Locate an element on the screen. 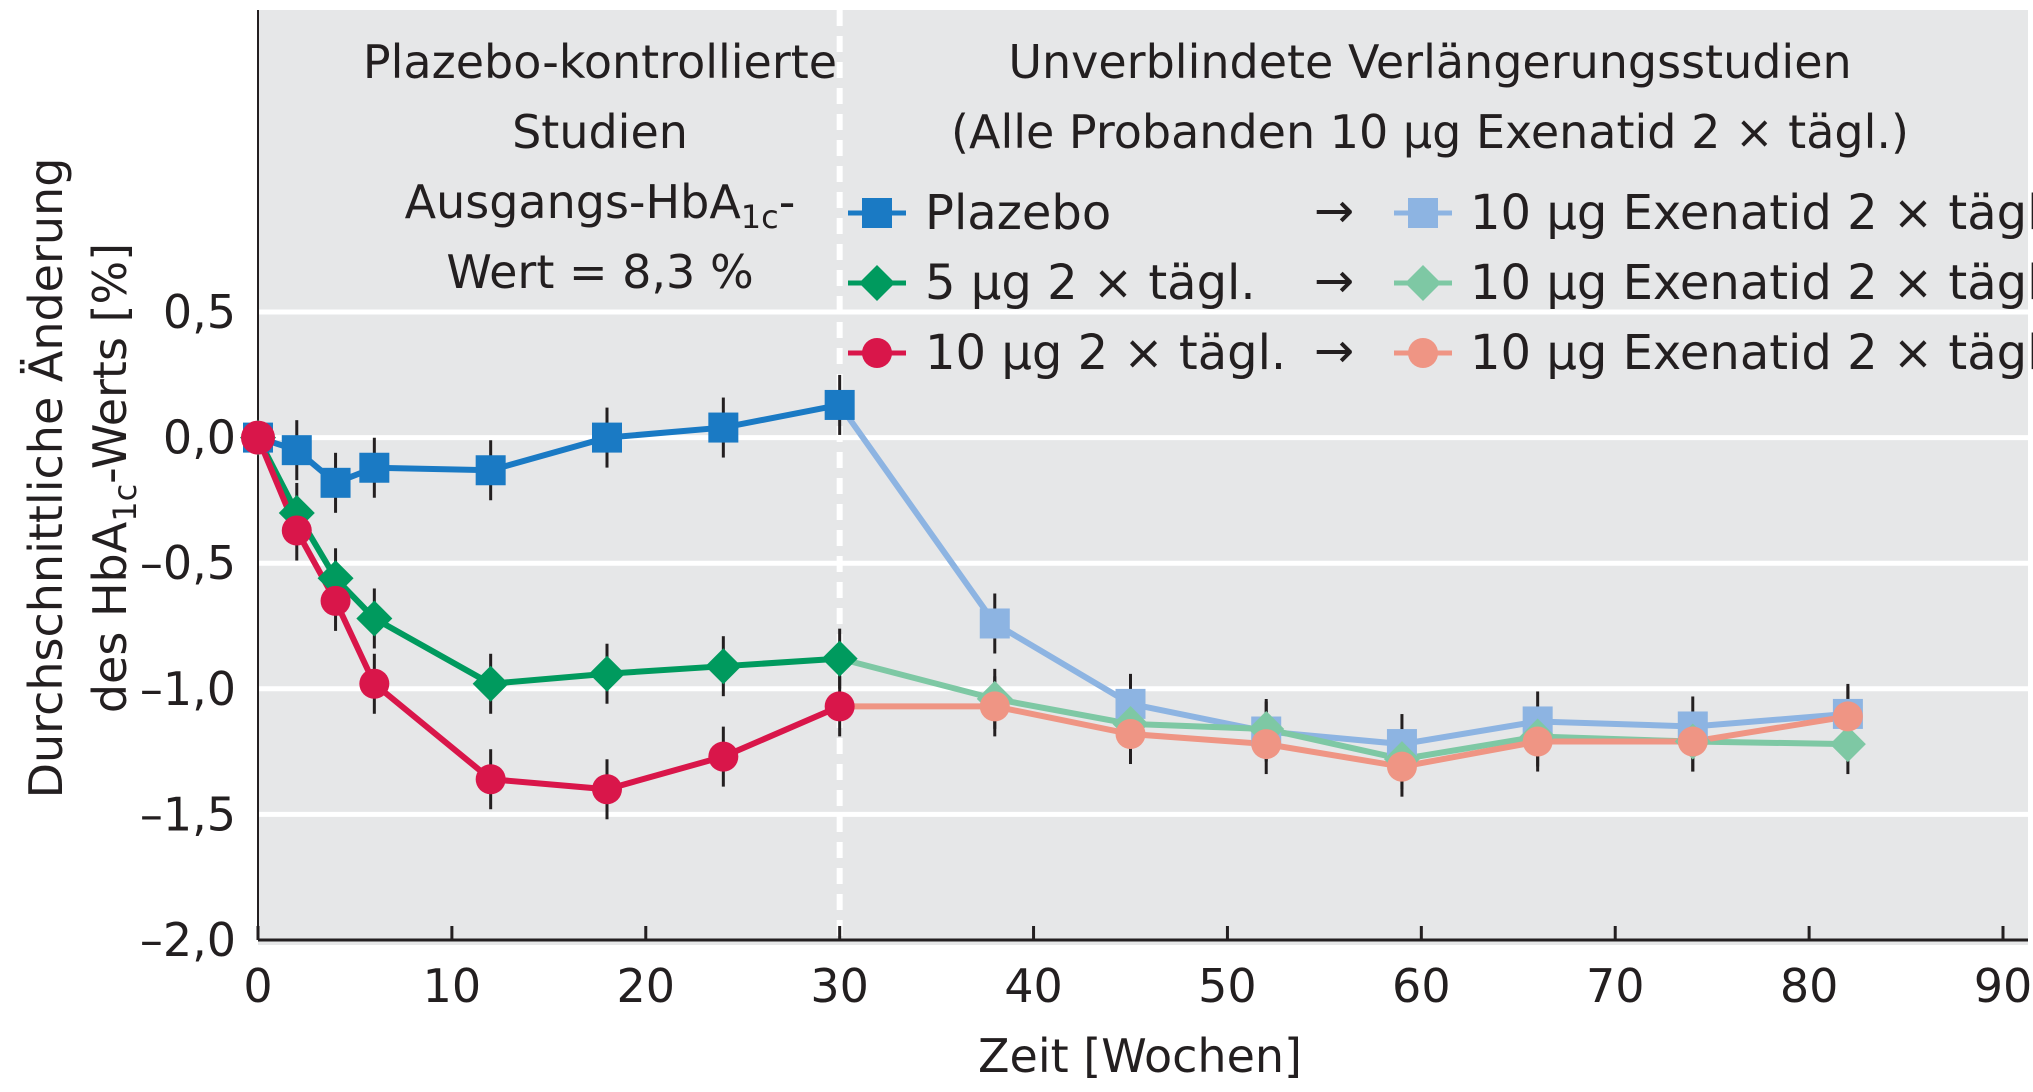 The image size is (2033, 1092). legend-ext-label-placebo: 10 µg Exenatid 2 × tägl. is located at coordinates (1751, 213).